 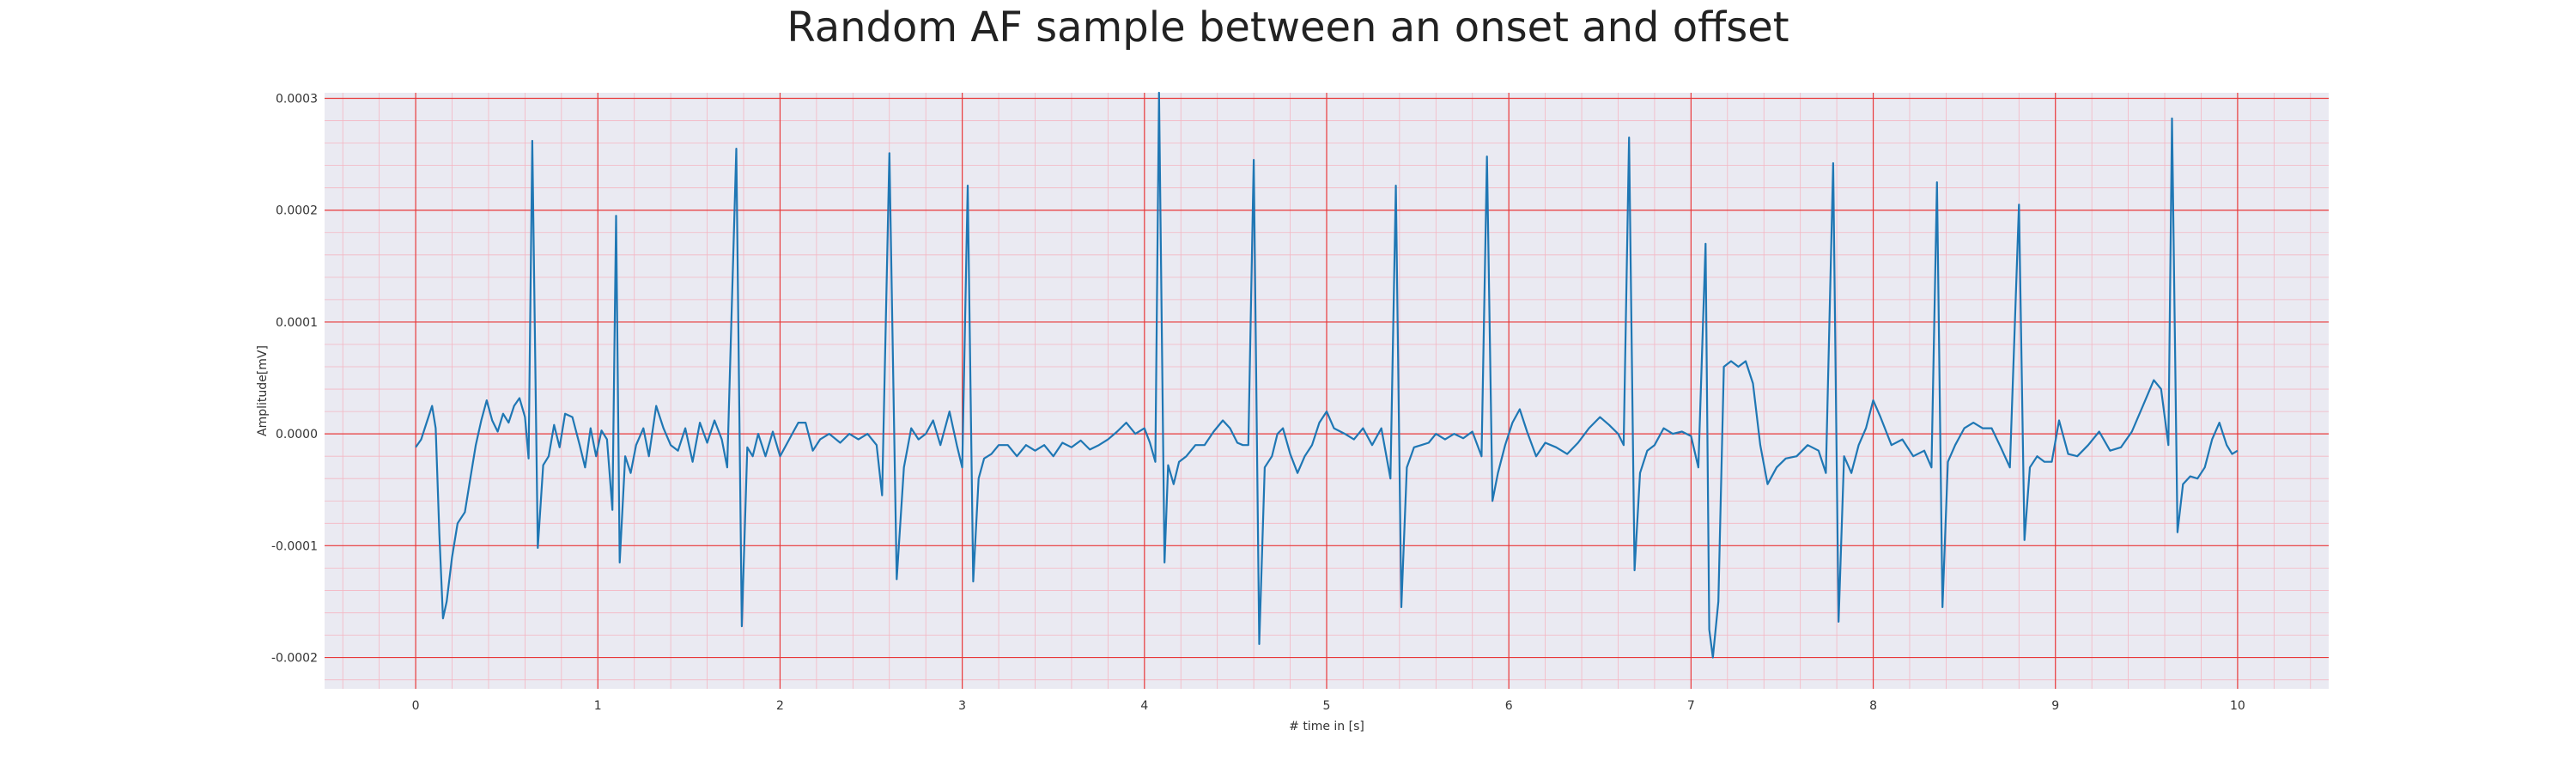 I want to click on x-tick-label: 10, so click(x=2237, y=706).